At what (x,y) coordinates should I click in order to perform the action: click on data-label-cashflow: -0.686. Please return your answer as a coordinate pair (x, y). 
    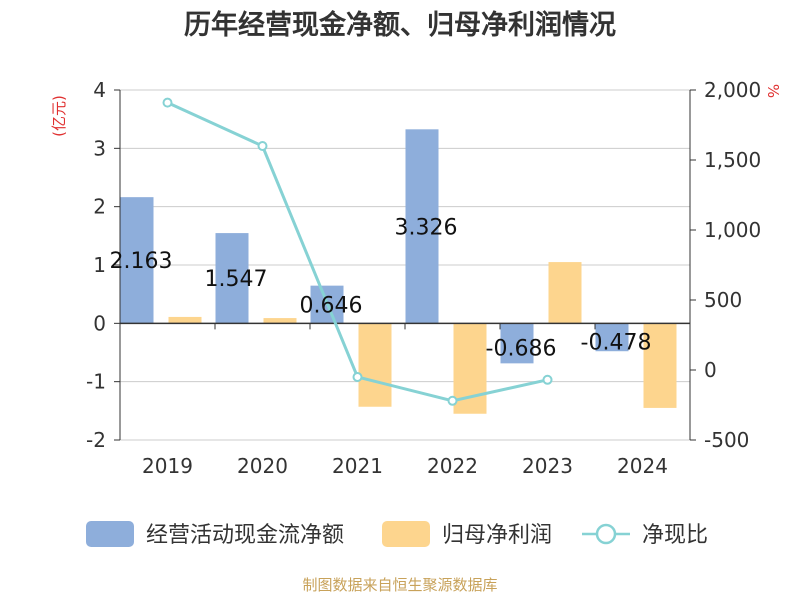
    Looking at the image, I should click on (521, 348).